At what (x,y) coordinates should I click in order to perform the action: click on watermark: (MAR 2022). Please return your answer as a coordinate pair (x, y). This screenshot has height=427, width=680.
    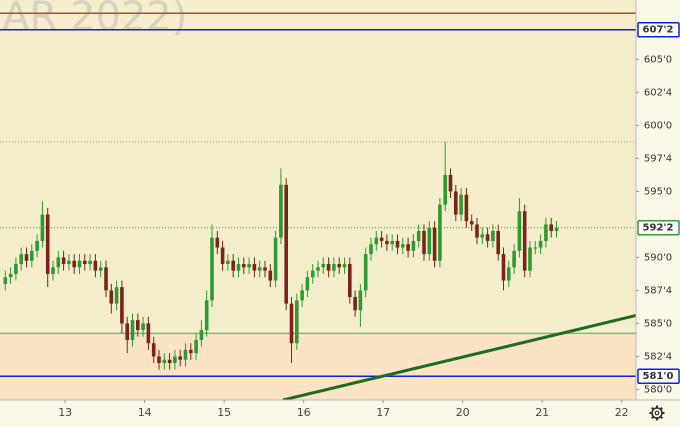
    Looking at the image, I should click on (93, 20).